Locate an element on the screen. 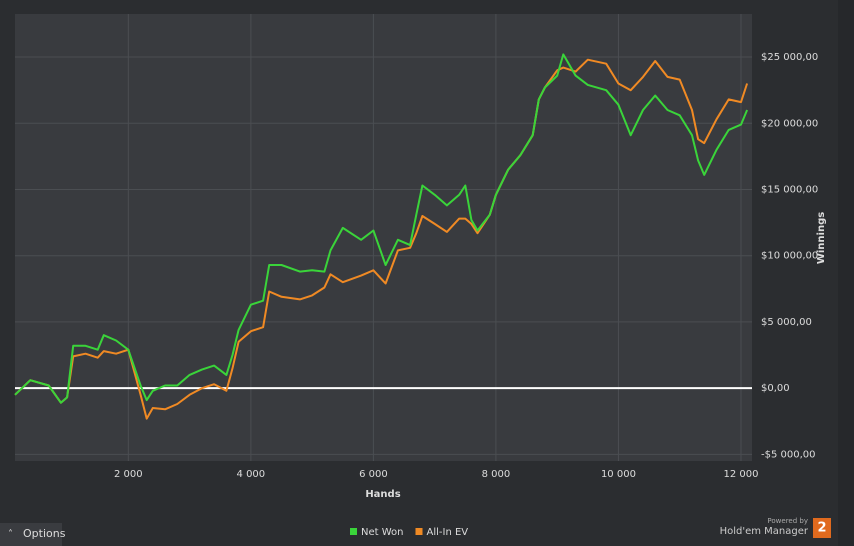 The image size is (854, 546). side-strip is located at coordinates (846, 273).